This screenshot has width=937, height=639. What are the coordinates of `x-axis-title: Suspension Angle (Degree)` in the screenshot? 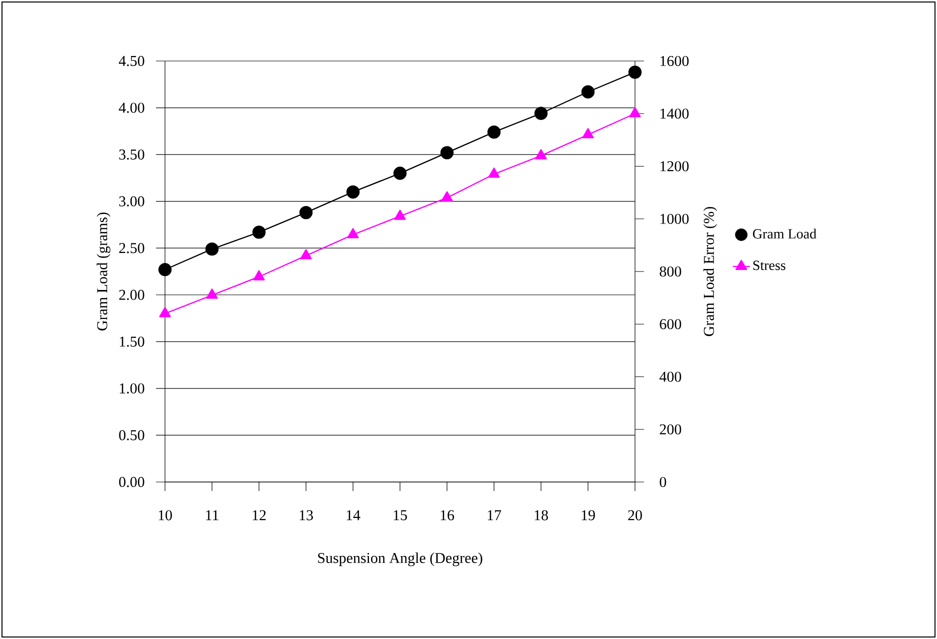 It's located at (400, 559).